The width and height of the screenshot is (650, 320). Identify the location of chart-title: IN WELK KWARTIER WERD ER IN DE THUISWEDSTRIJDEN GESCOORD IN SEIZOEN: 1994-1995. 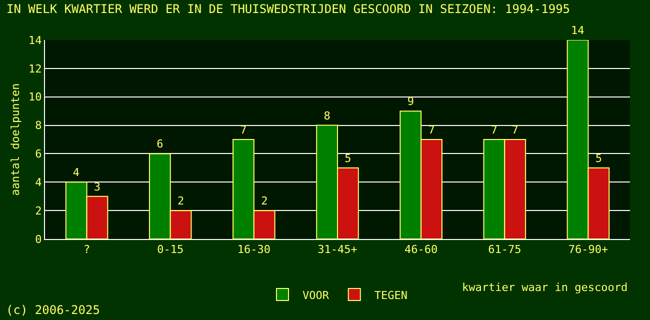
(288, 9).